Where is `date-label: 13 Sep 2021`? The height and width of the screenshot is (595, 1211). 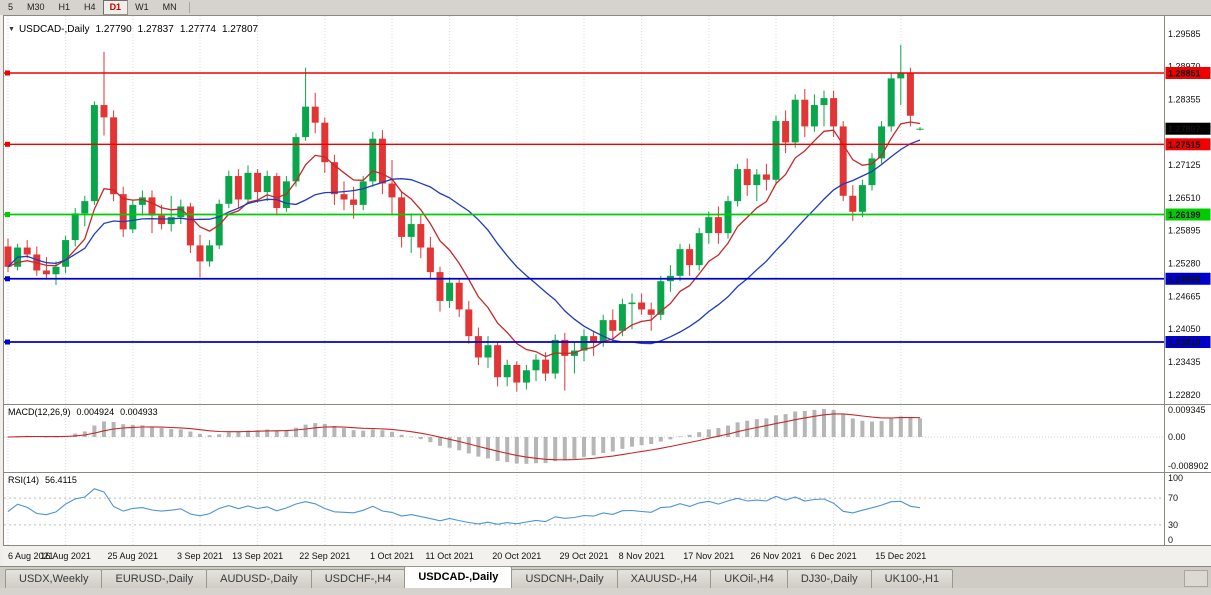 date-label: 13 Sep 2021 is located at coordinates (257, 556).